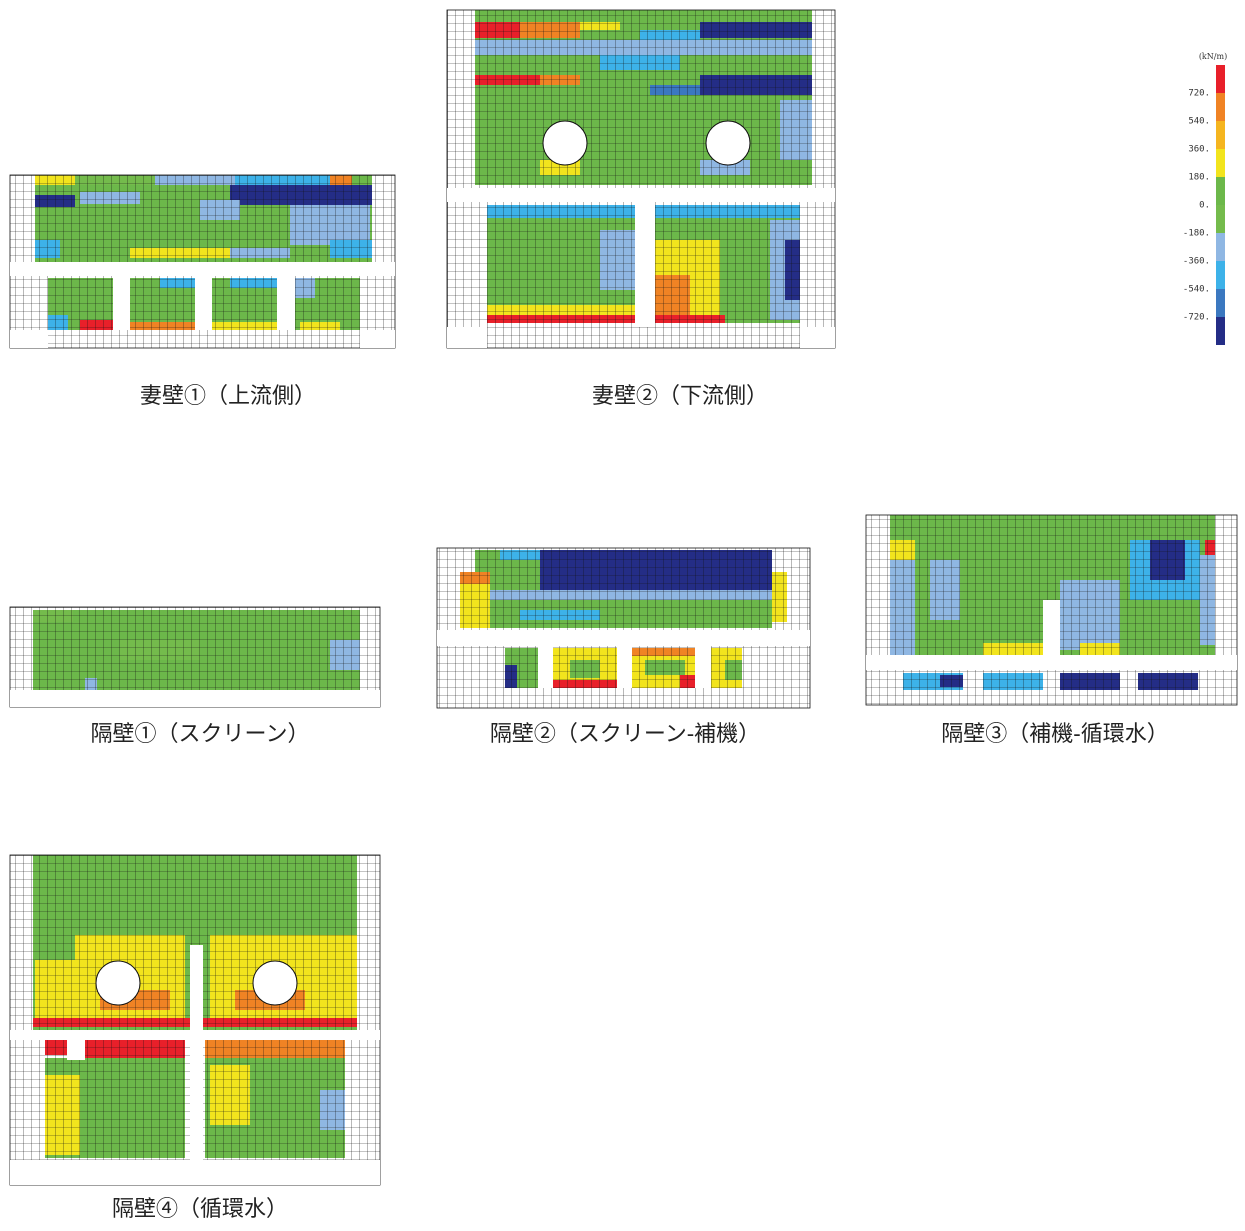 The width and height of the screenshot is (1245, 1231). I want to click on legend-label: 540., so click(1199, 122).